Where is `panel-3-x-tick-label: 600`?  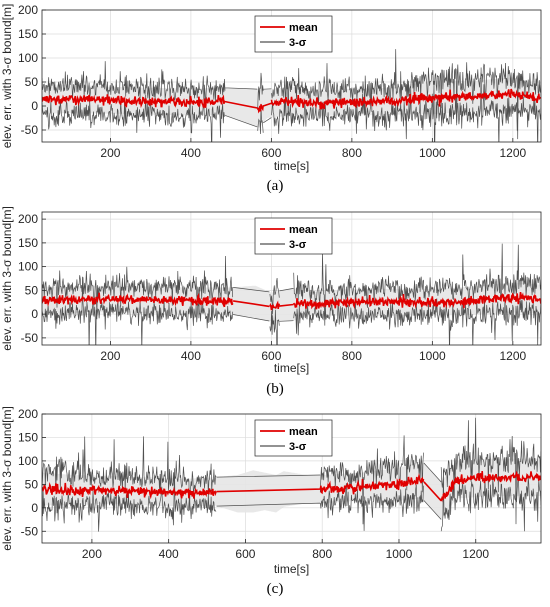 panel-3-x-tick-label: 600 is located at coordinates (245, 554).